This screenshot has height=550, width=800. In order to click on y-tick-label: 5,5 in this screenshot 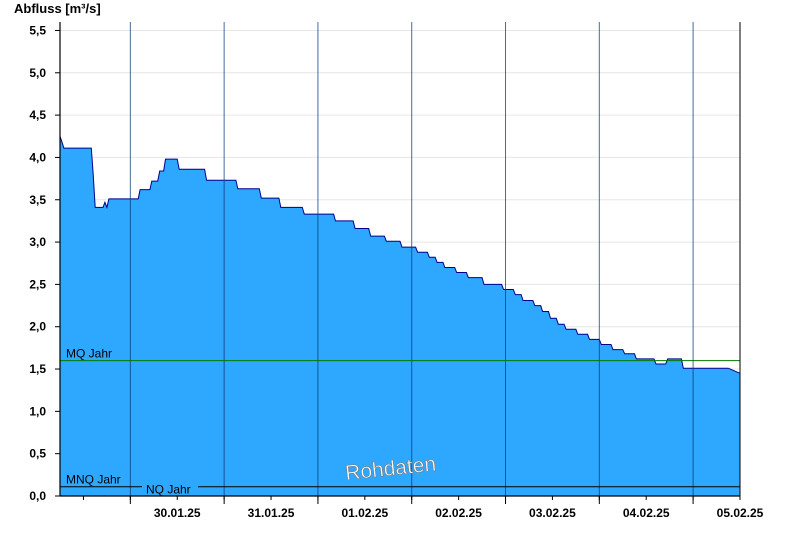, I will do `click(37, 30)`.